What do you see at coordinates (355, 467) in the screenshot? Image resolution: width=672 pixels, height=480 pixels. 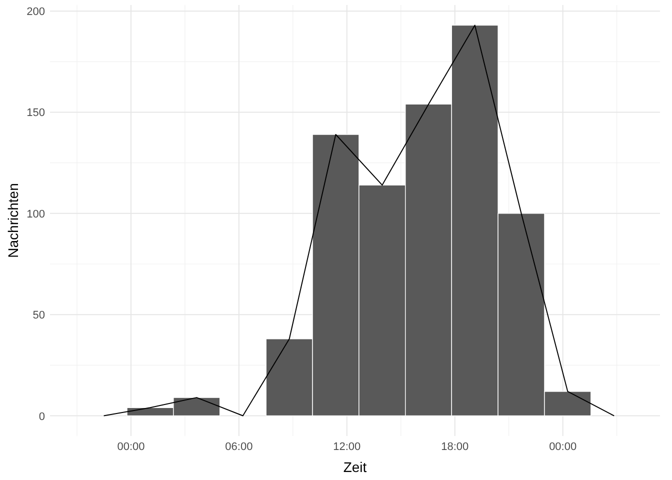 I see `x-axis-title: Zeit` at bounding box center [355, 467].